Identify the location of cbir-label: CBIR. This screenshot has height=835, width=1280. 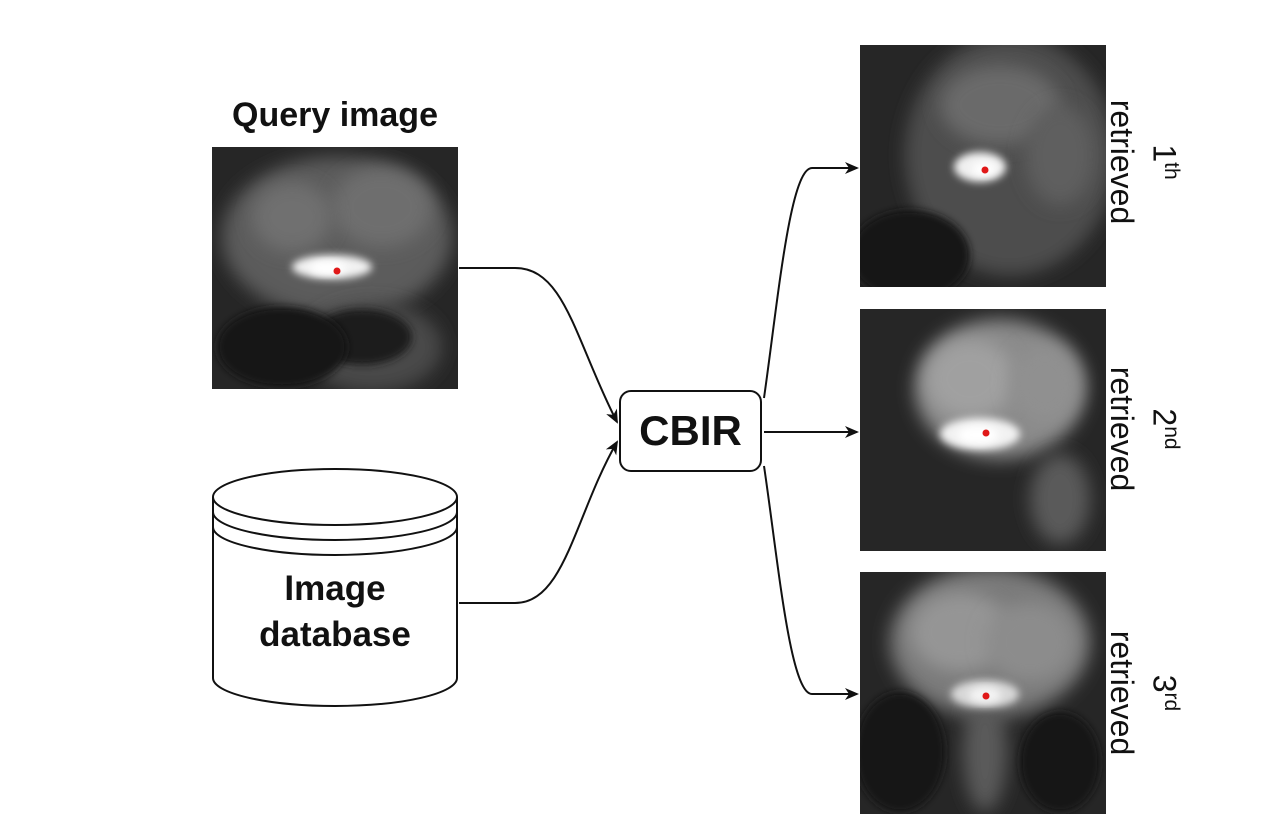
(690, 430).